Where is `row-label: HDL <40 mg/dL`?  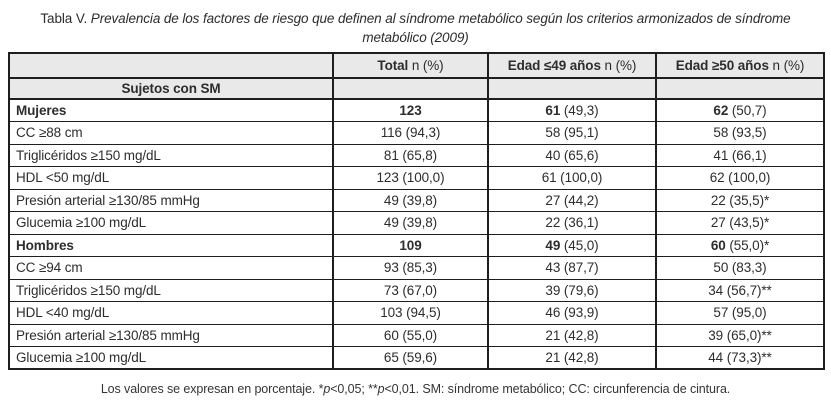
row-label: HDL <40 mg/dL is located at coordinates (171, 313).